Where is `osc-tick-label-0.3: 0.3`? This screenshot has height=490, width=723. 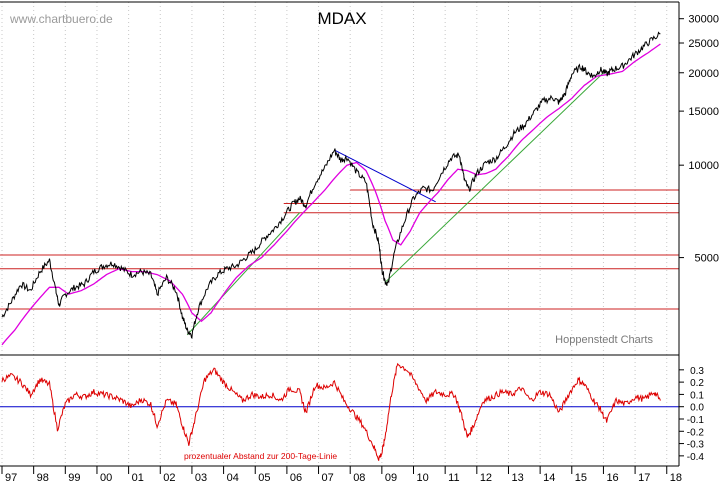 osc-tick-label-0.3: 0.3 is located at coordinates (697, 371).